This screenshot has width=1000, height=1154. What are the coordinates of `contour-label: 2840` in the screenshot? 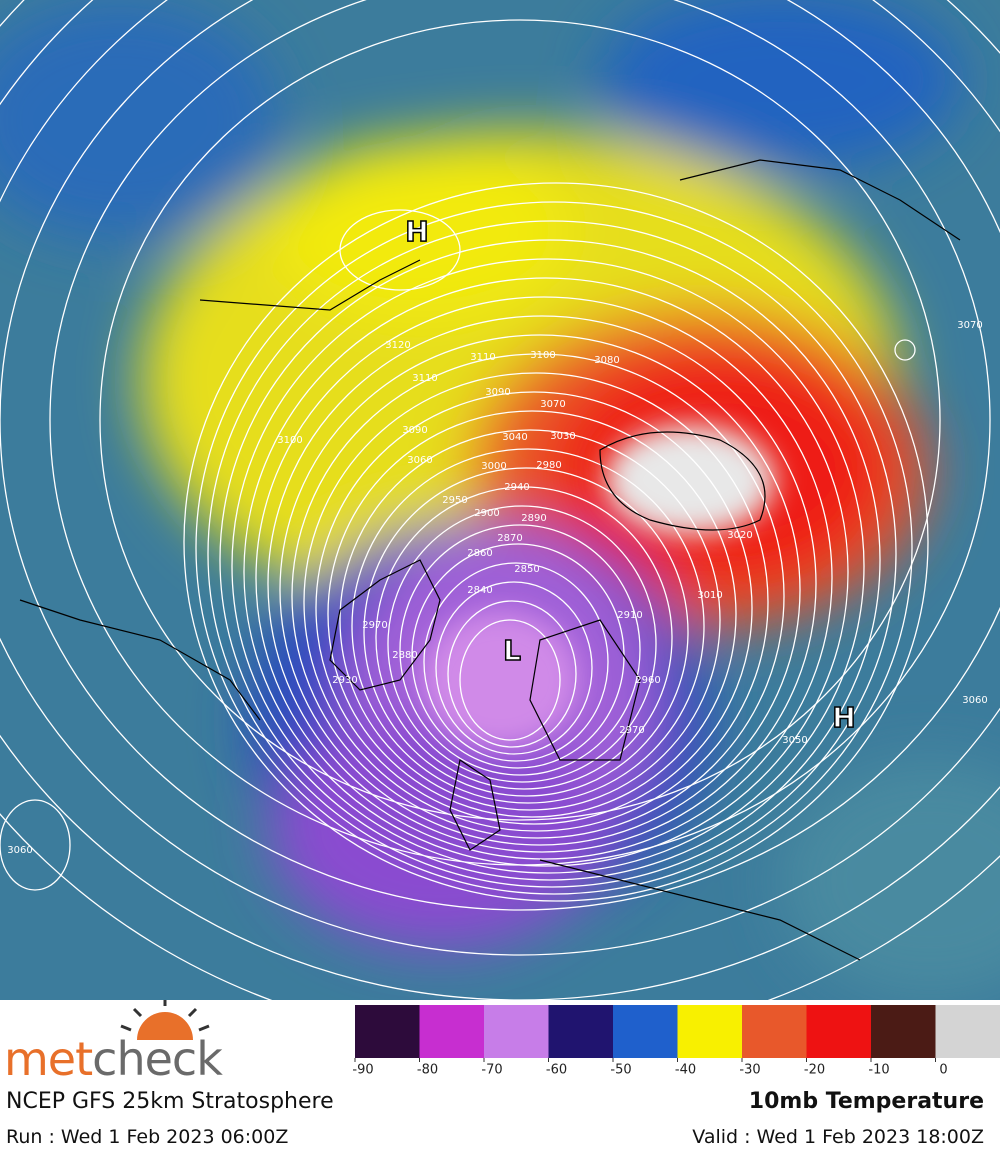 It's located at (479, 590).